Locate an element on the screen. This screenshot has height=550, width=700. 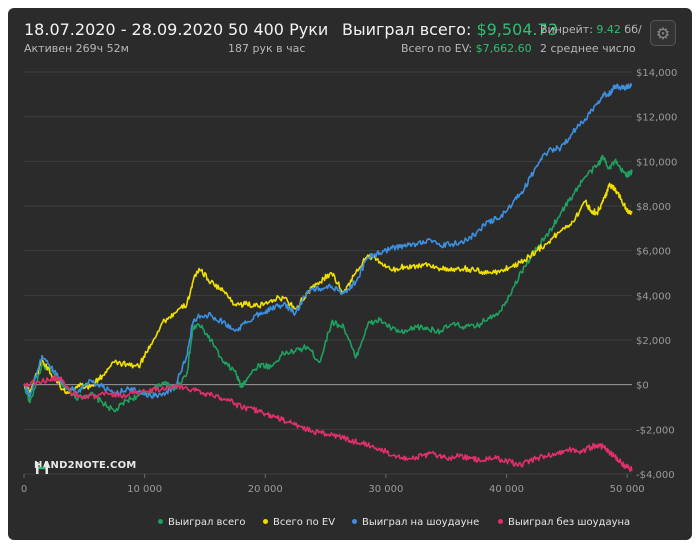
logo-text: HAND2NOTE.COM is located at coordinates (85, 465).